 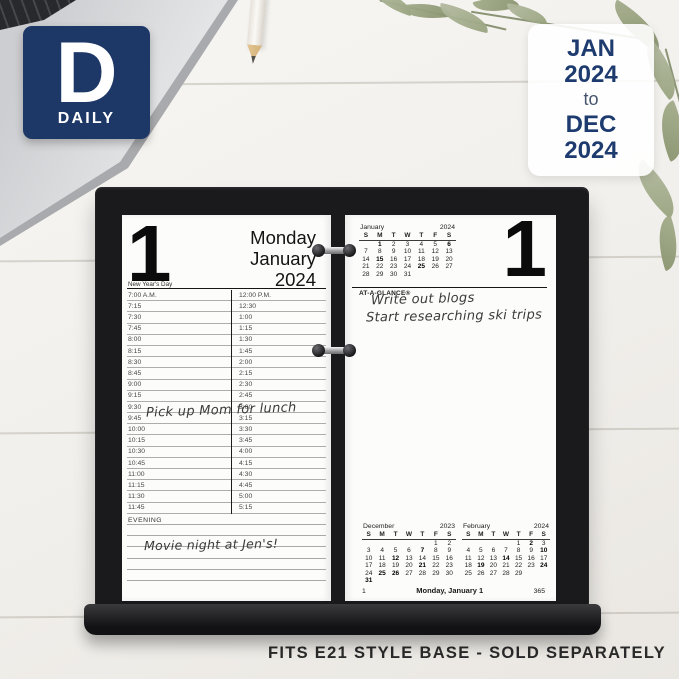 I want to click on range-start-month: JAN, so click(x=590, y=49).